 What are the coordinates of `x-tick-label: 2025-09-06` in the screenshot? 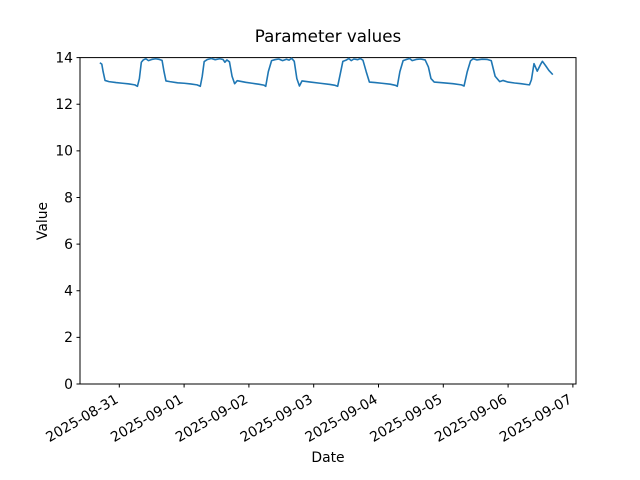 It's located at (471, 419).